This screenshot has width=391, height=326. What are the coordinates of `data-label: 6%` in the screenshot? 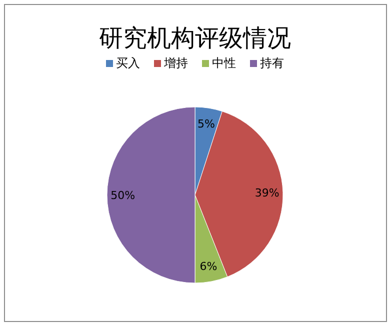 It's located at (209, 266).